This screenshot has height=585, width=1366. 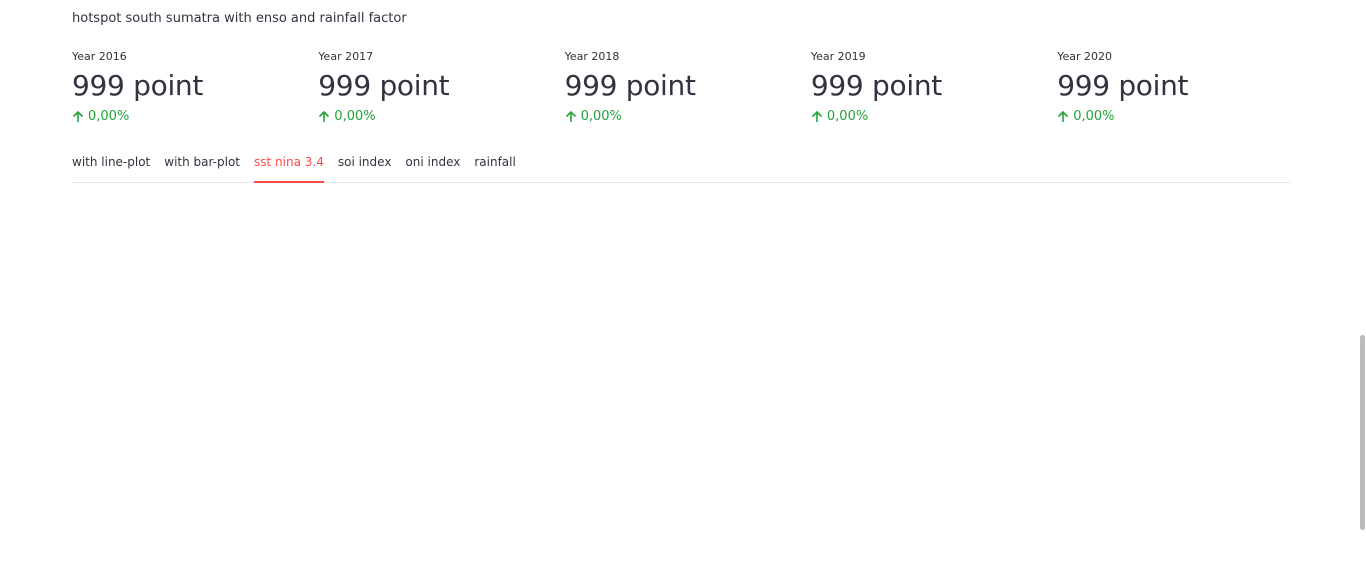 I want to click on metric-label: Year 2016, so click(x=99, y=56).